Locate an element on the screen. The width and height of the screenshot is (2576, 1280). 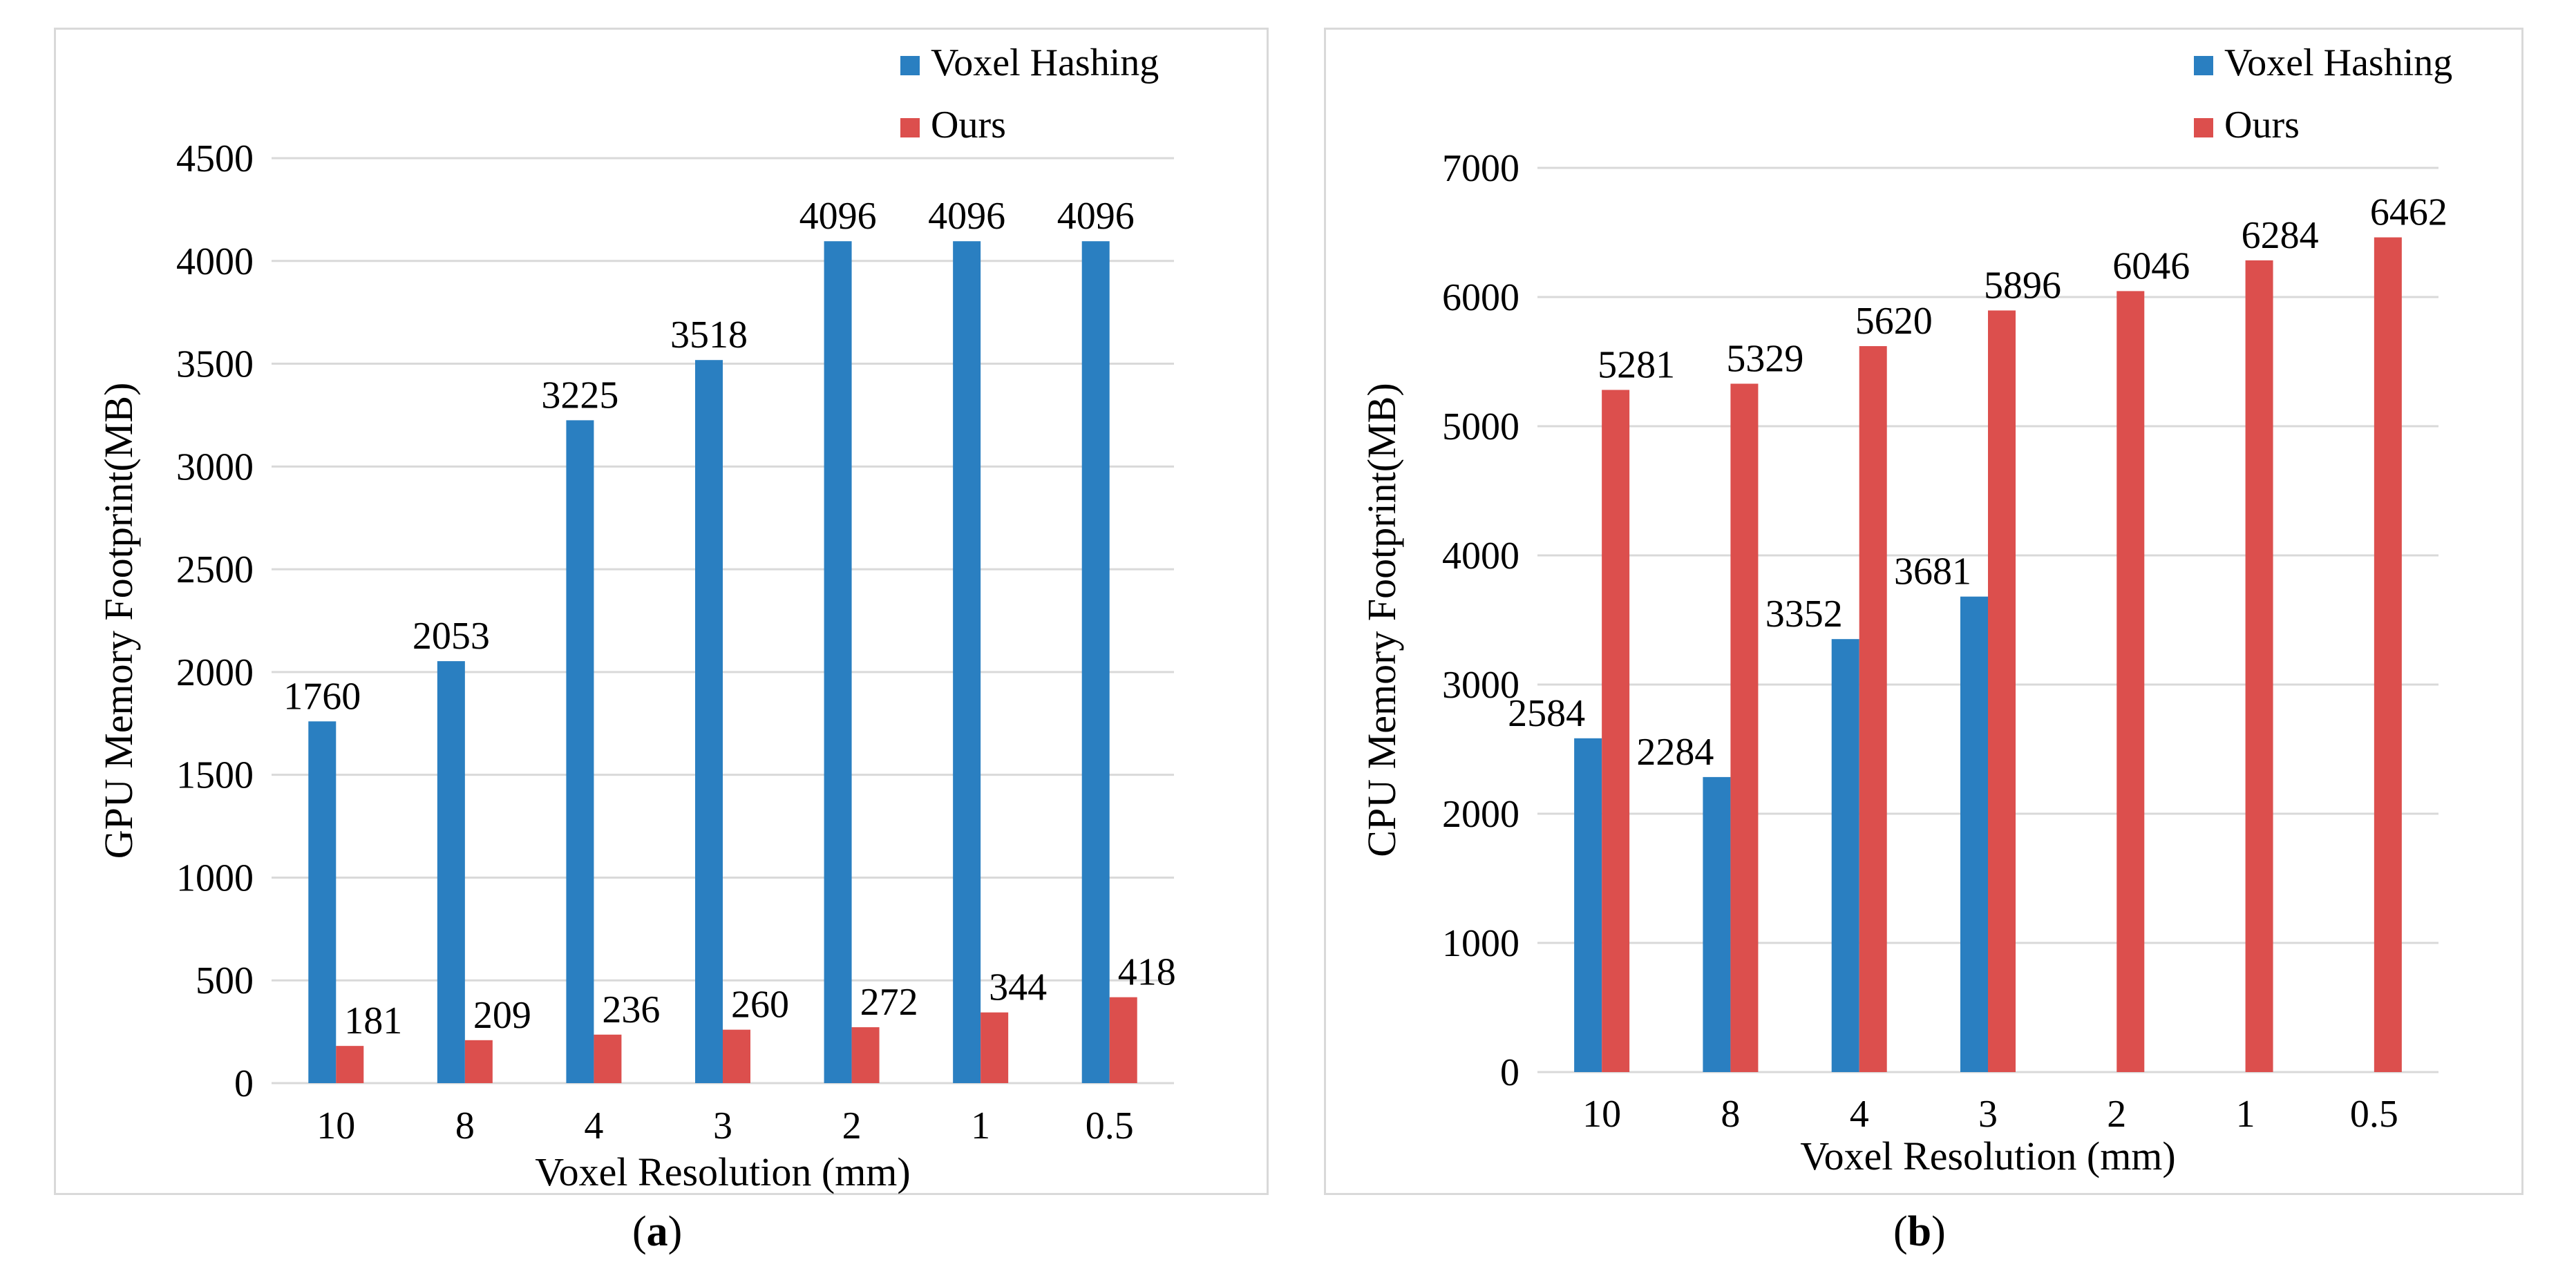
caption-a-open: ( is located at coordinates (639, 1231).